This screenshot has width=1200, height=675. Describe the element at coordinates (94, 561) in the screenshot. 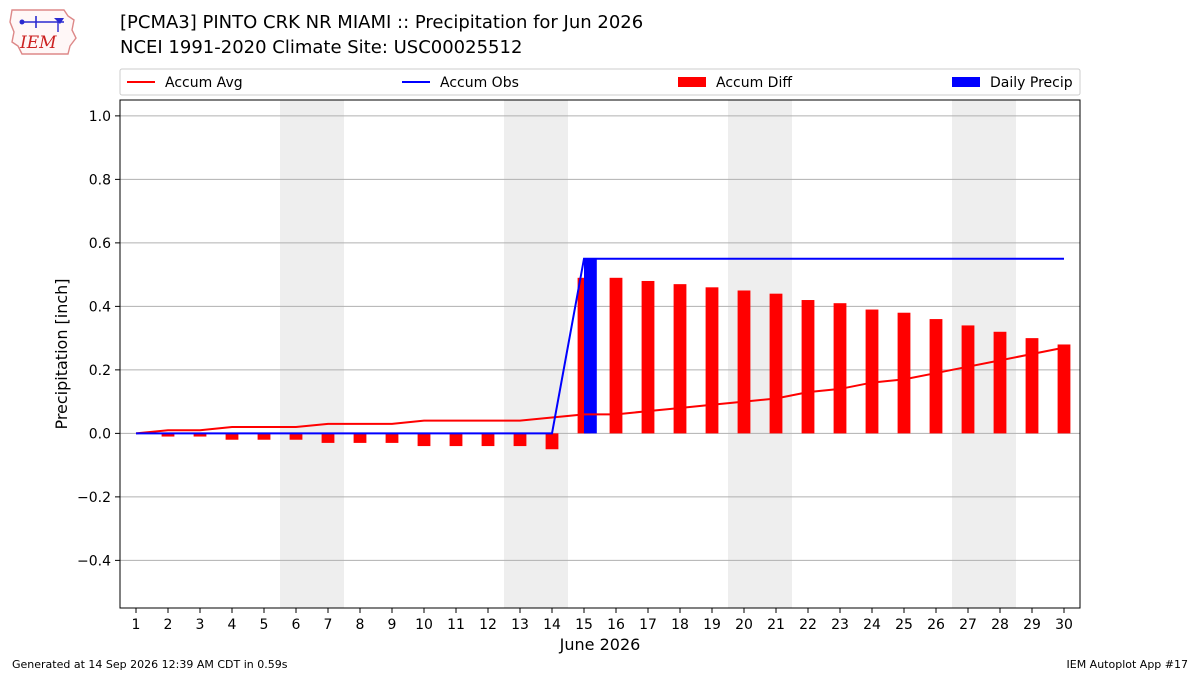

I see `y-tick-label: −0.4` at that location.